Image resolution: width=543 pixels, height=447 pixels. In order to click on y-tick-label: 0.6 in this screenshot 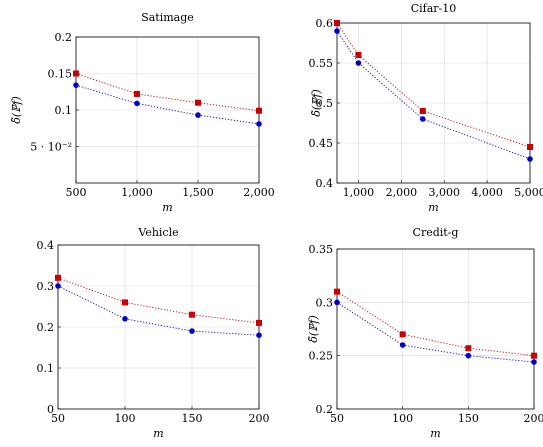, I will do `click(325, 23)`.